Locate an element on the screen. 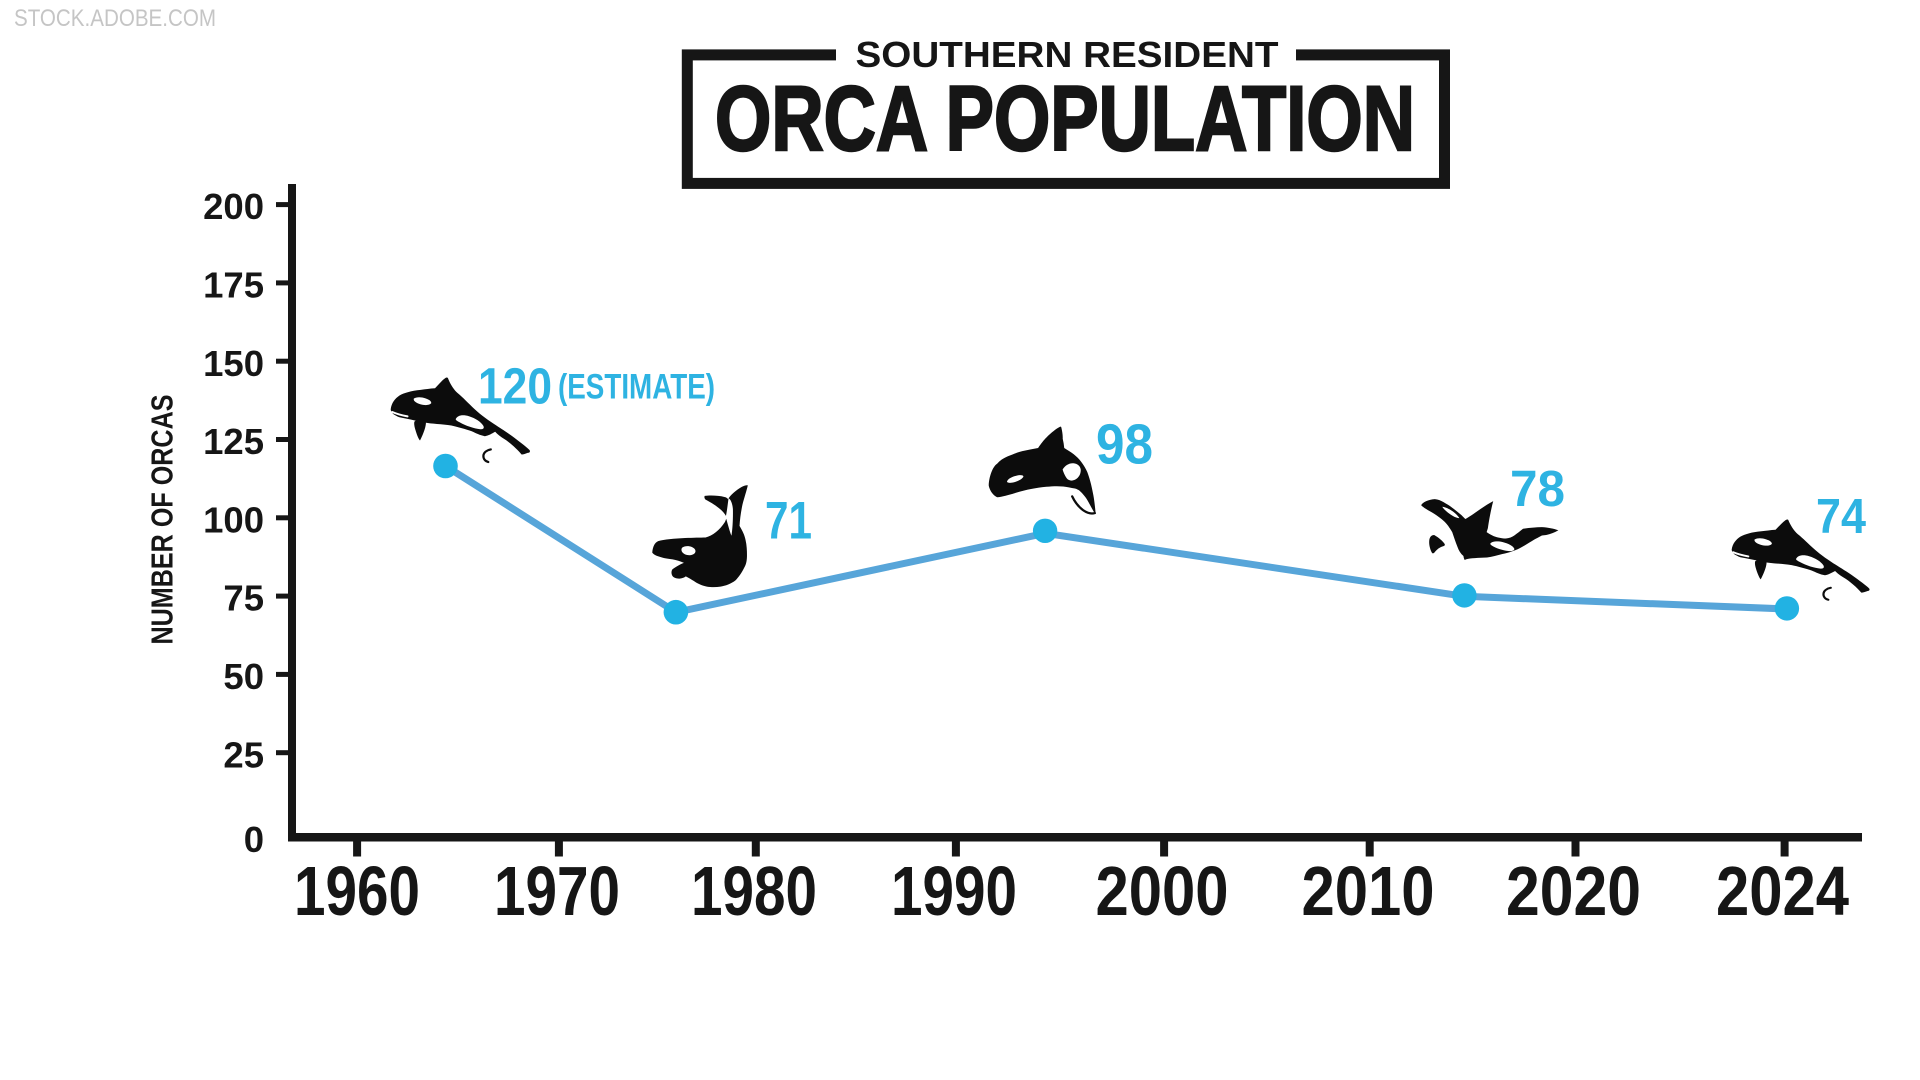 The image size is (1920, 1080). svg-text: 1960 is located at coordinates (357, 891).